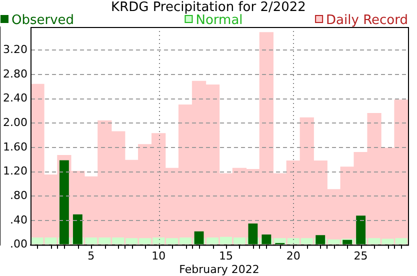 This screenshot has width=417, height=276. I want to click on y-tick-label: .80, so click(19, 195).